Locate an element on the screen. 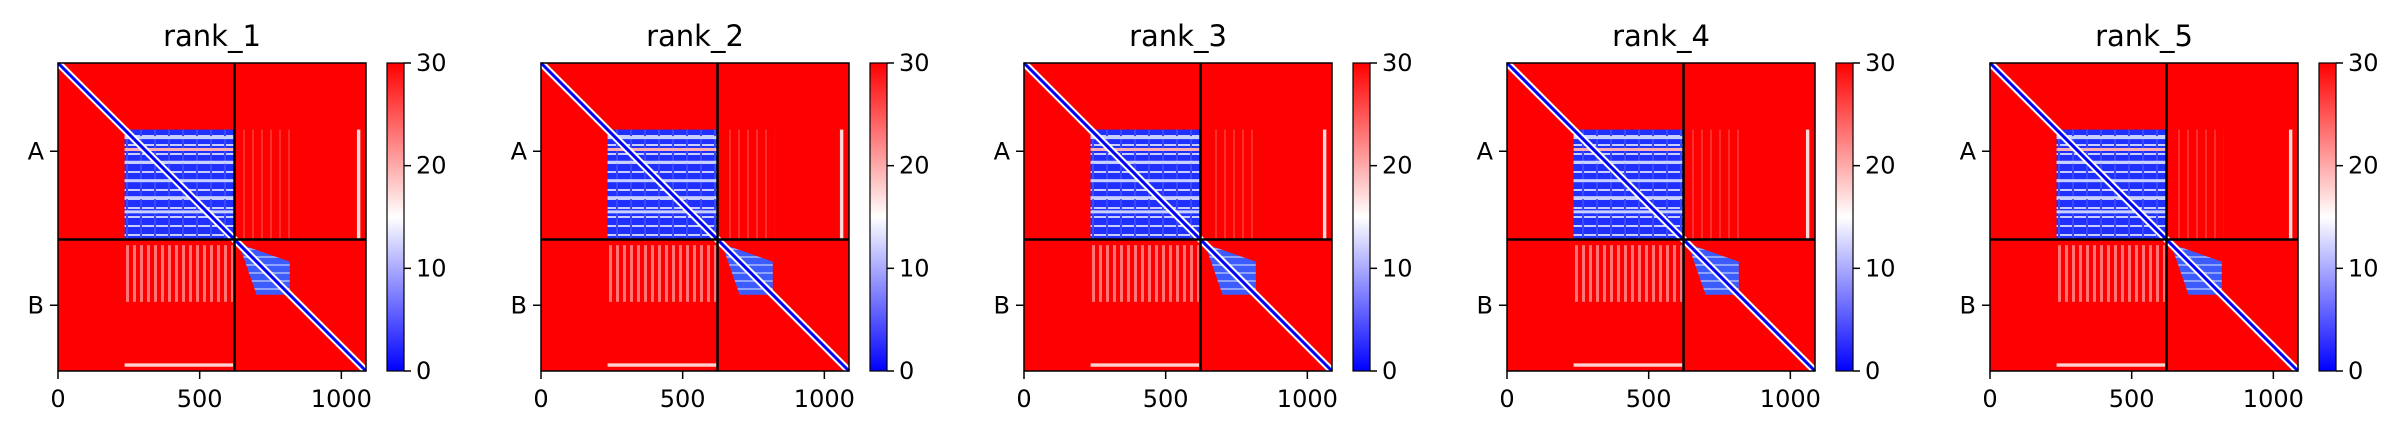 Image resolution: width=2401 pixels, height=438 pixels. panel-title: rank_1 is located at coordinates (212, 36).